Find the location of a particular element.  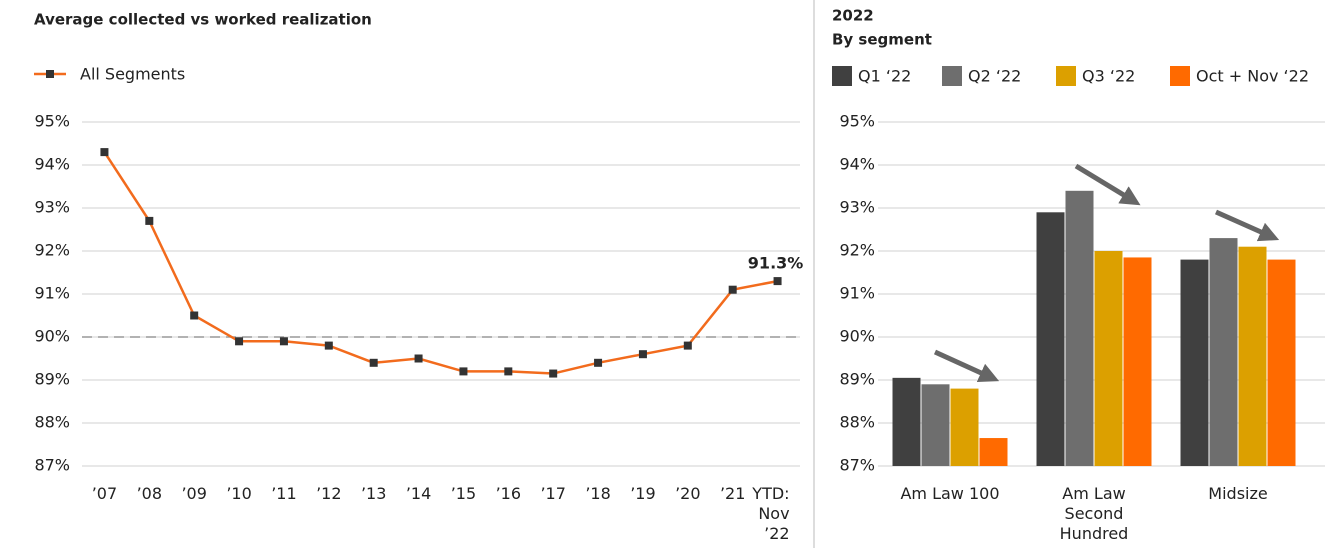

legend-label: Oct + Nov ‘22 is located at coordinates (1252, 76).